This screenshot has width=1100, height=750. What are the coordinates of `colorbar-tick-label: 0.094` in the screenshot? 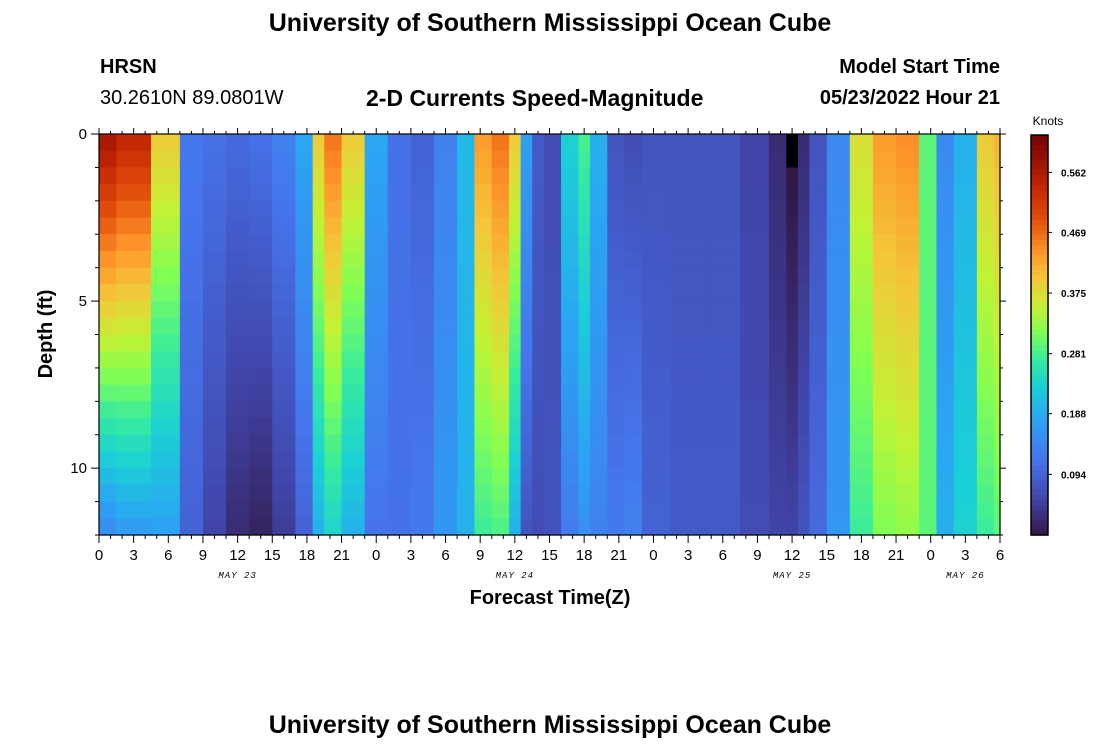 It's located at (1073, 475).